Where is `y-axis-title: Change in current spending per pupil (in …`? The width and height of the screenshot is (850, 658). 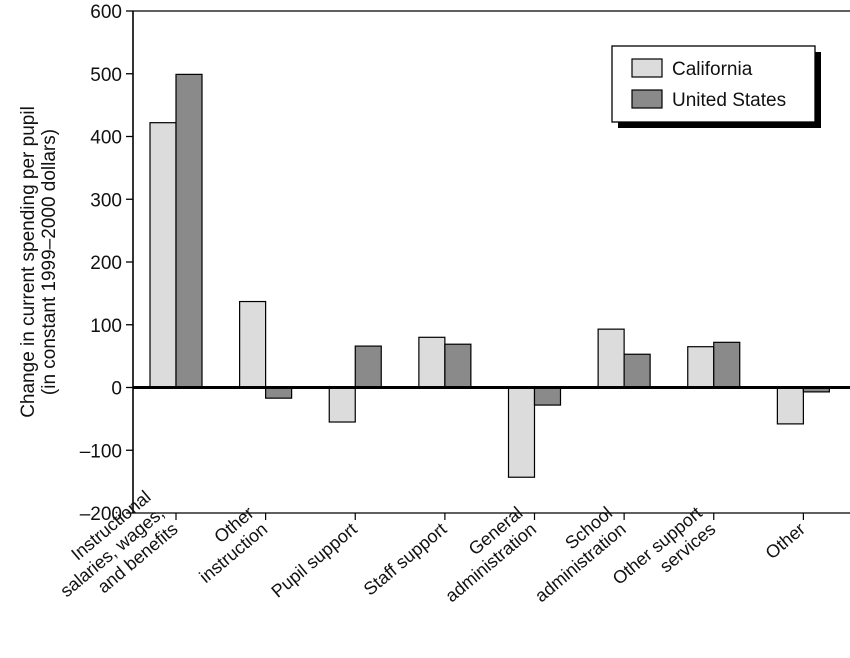 y-axis-title: Change in current spending per pupil (in … is located at coordinates (39, 262).